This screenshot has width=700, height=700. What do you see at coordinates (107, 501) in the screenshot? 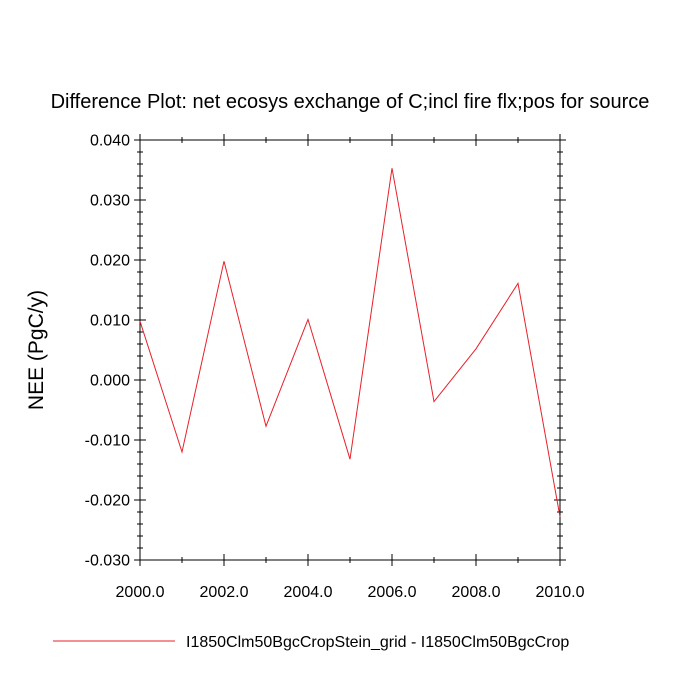
I see `y-tick-label: -0.020` at bounding box center [107, 501].